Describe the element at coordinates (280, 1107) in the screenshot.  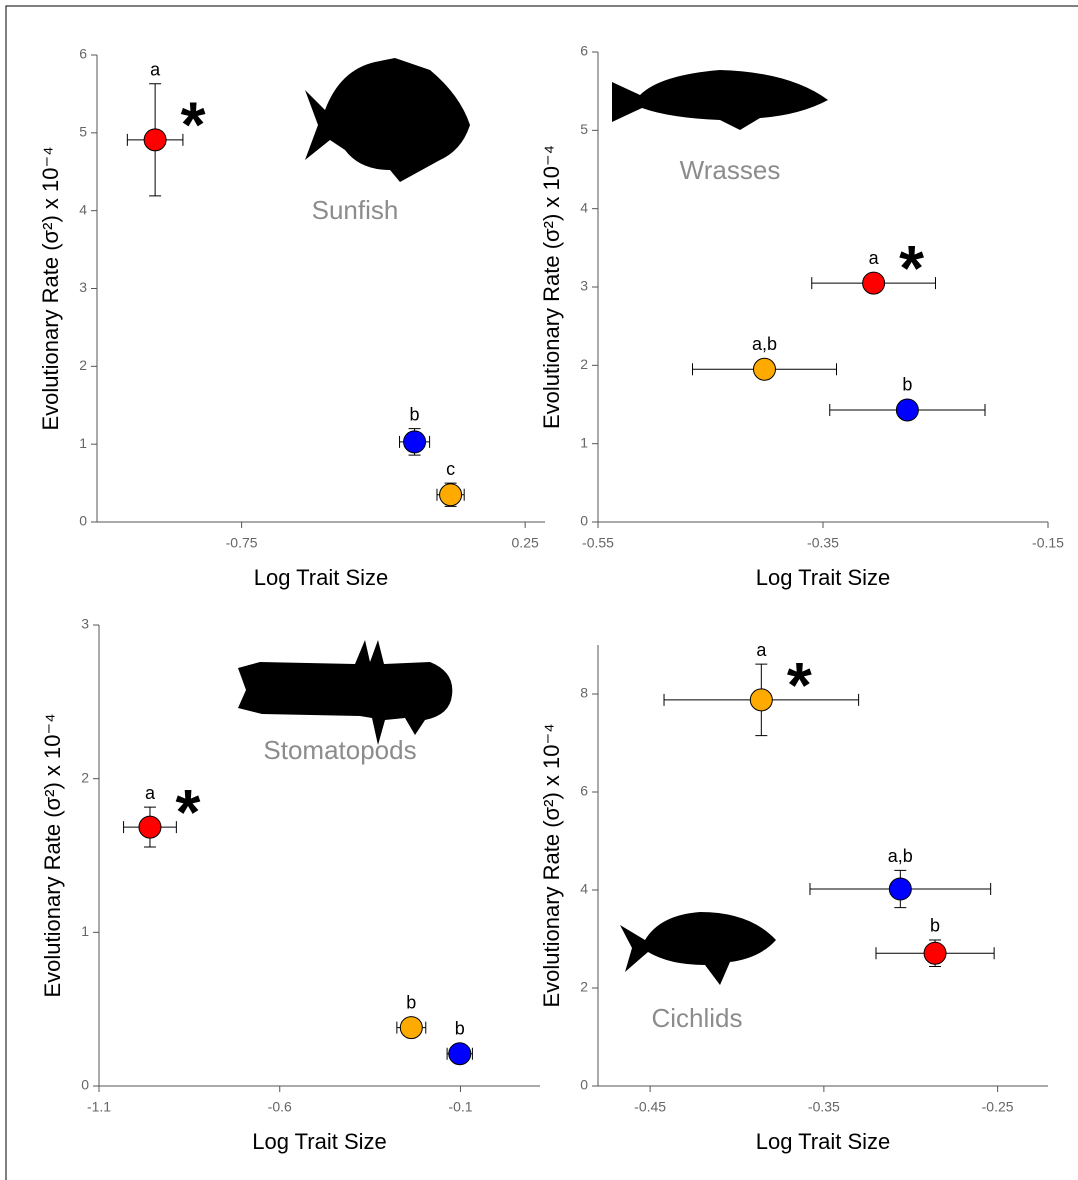
I see `x-tick-label: -0.6` at that location.